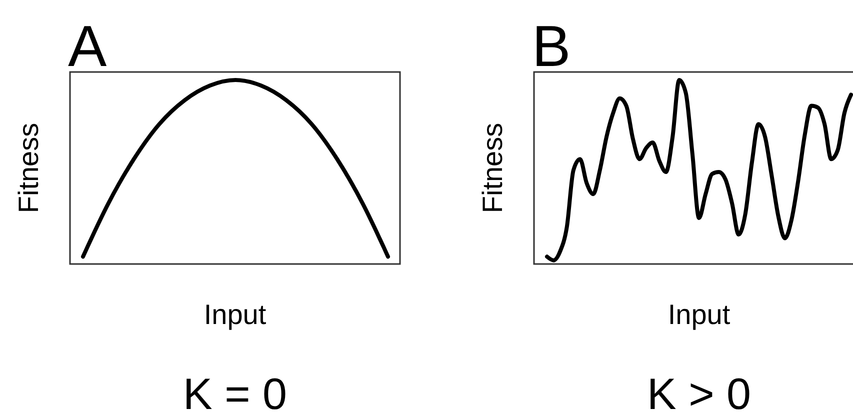 The width and height of the screenshot is (853, 420). Describe the element at coordinates (699, 394) in the screenshot. I see `text: K > 0` at that location.